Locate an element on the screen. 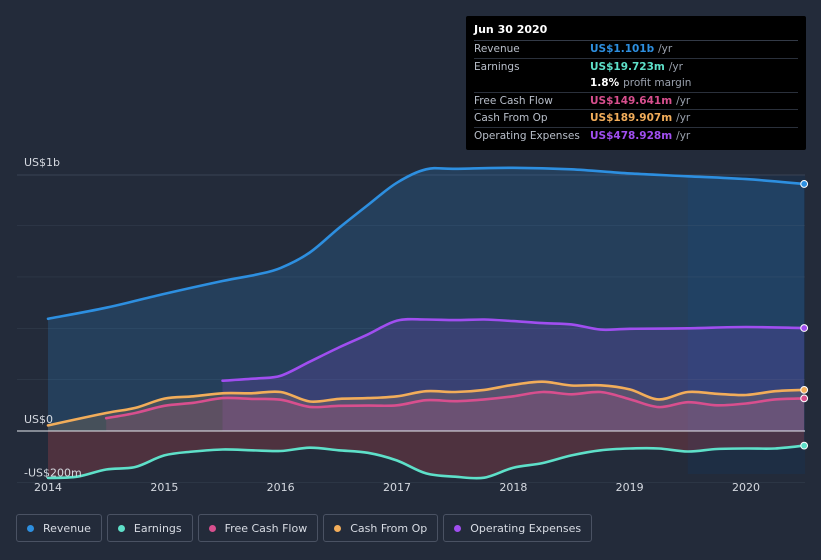  y-tick-label: US$0 is located at coordinates (38, 419).